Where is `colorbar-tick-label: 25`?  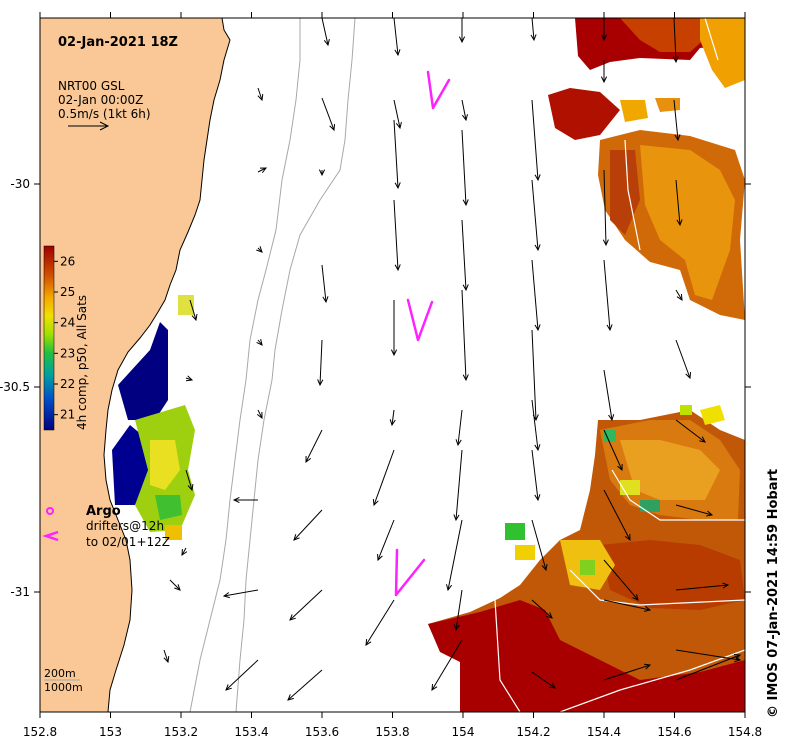
colorbar-tick-label: 25 is located at coordinates (67, 292).